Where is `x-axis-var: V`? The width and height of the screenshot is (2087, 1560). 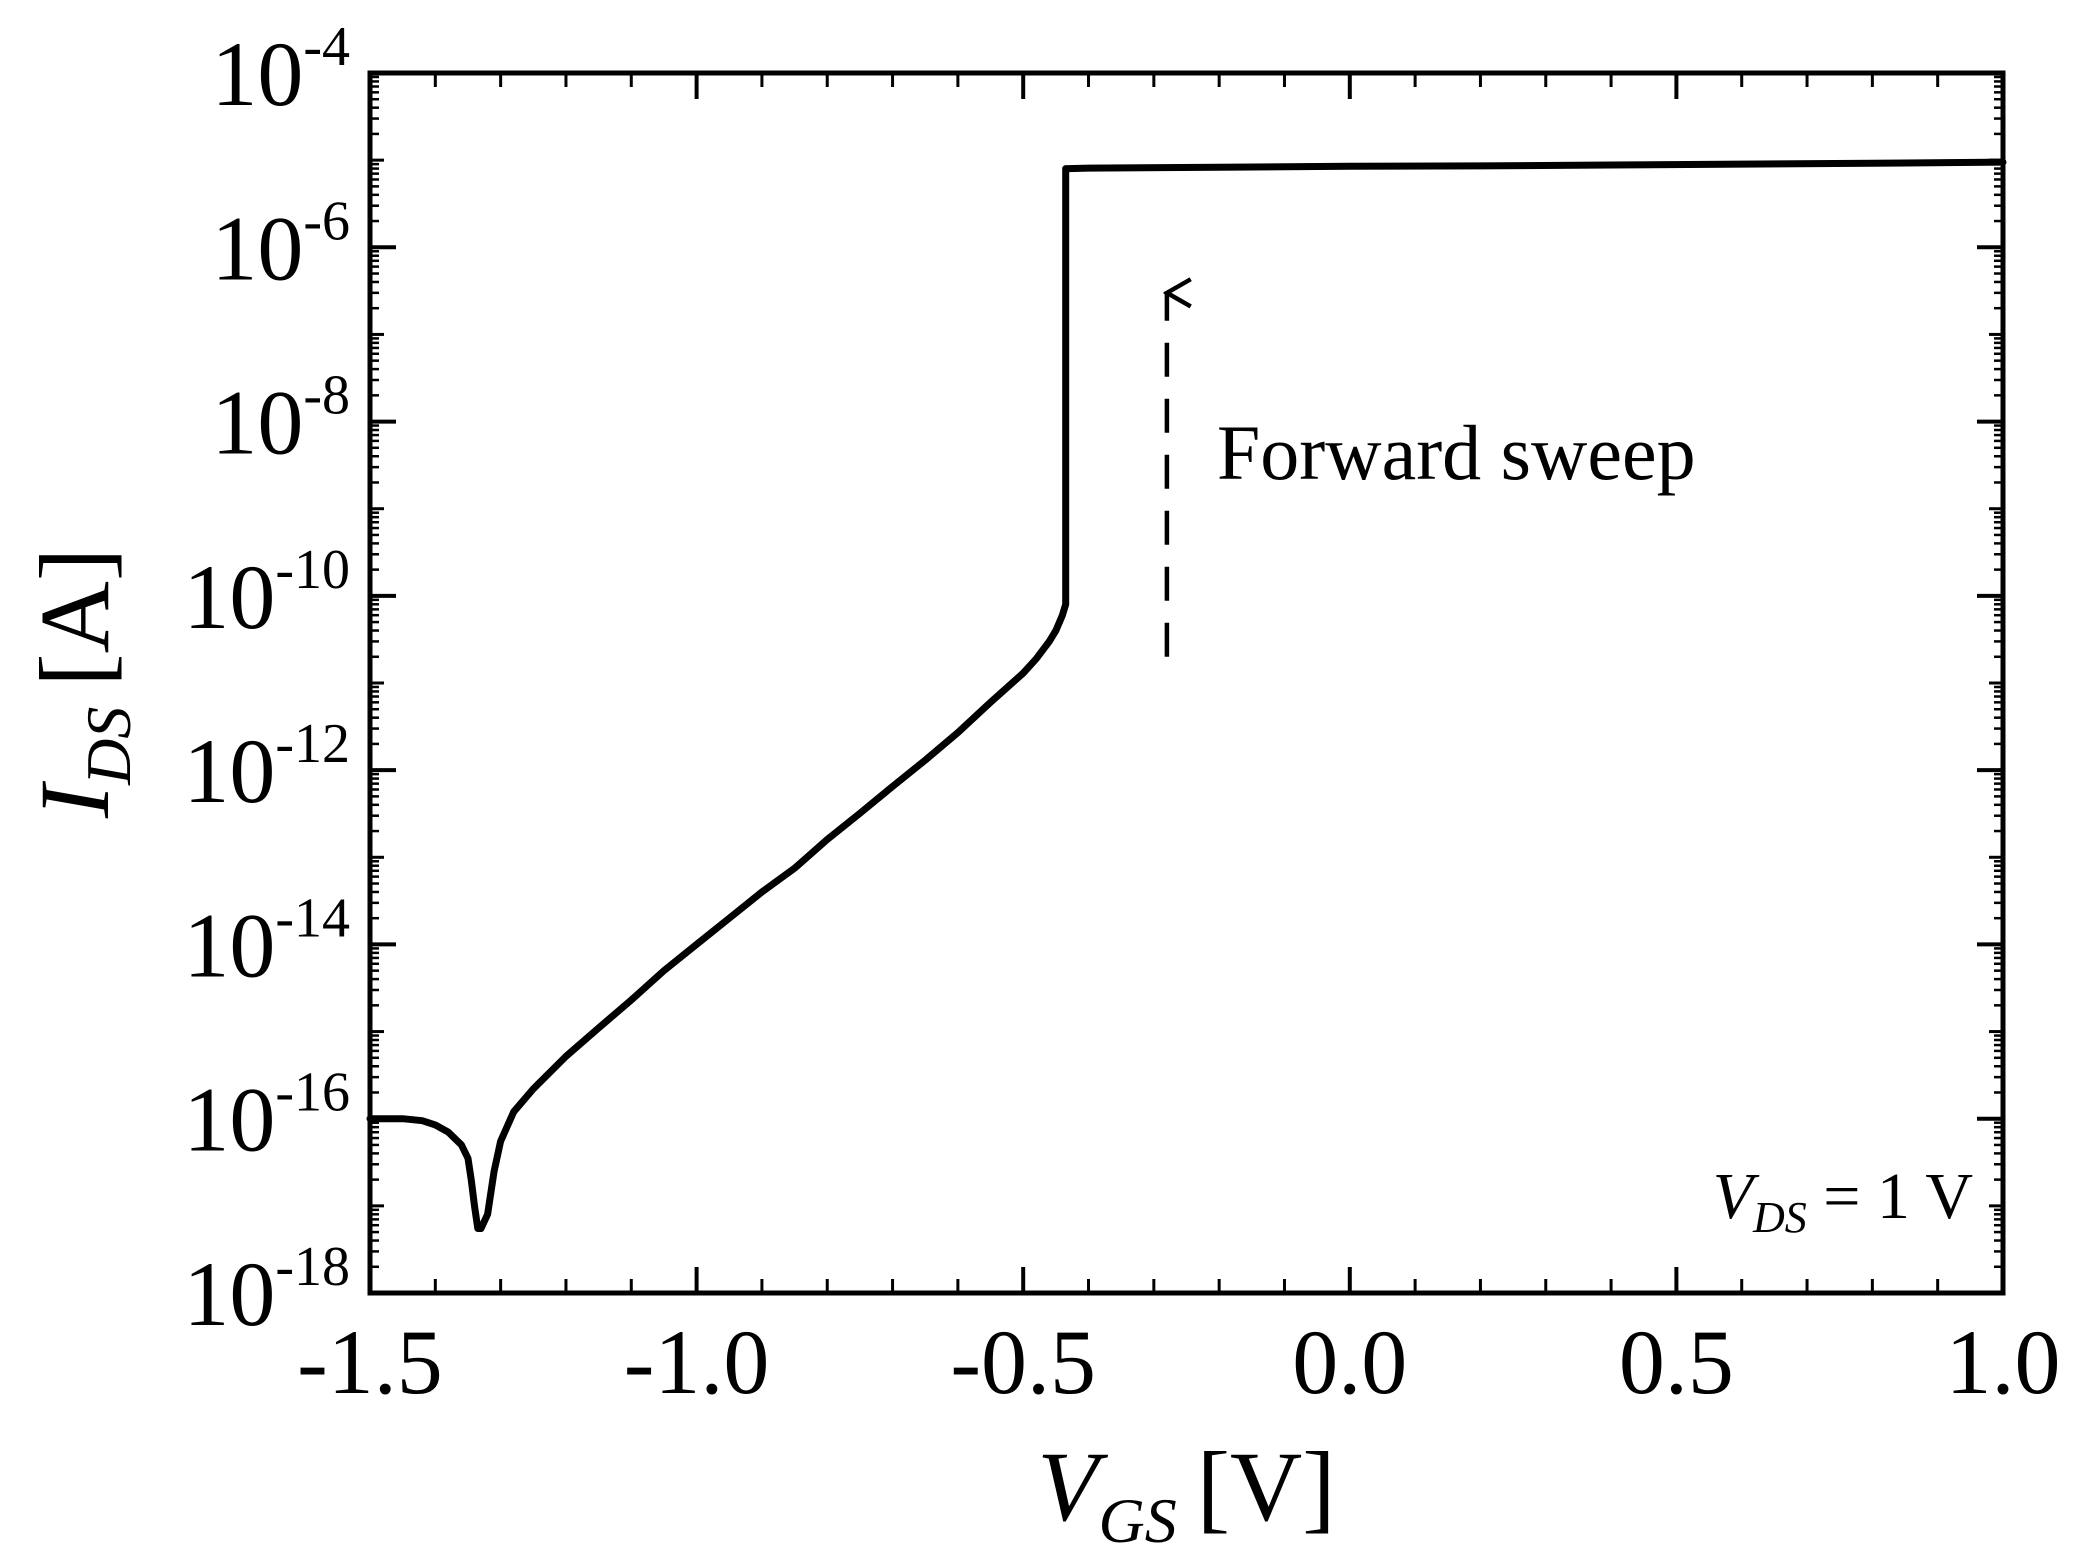 x-axis-var: V is located at coordinates (1072, 1486).